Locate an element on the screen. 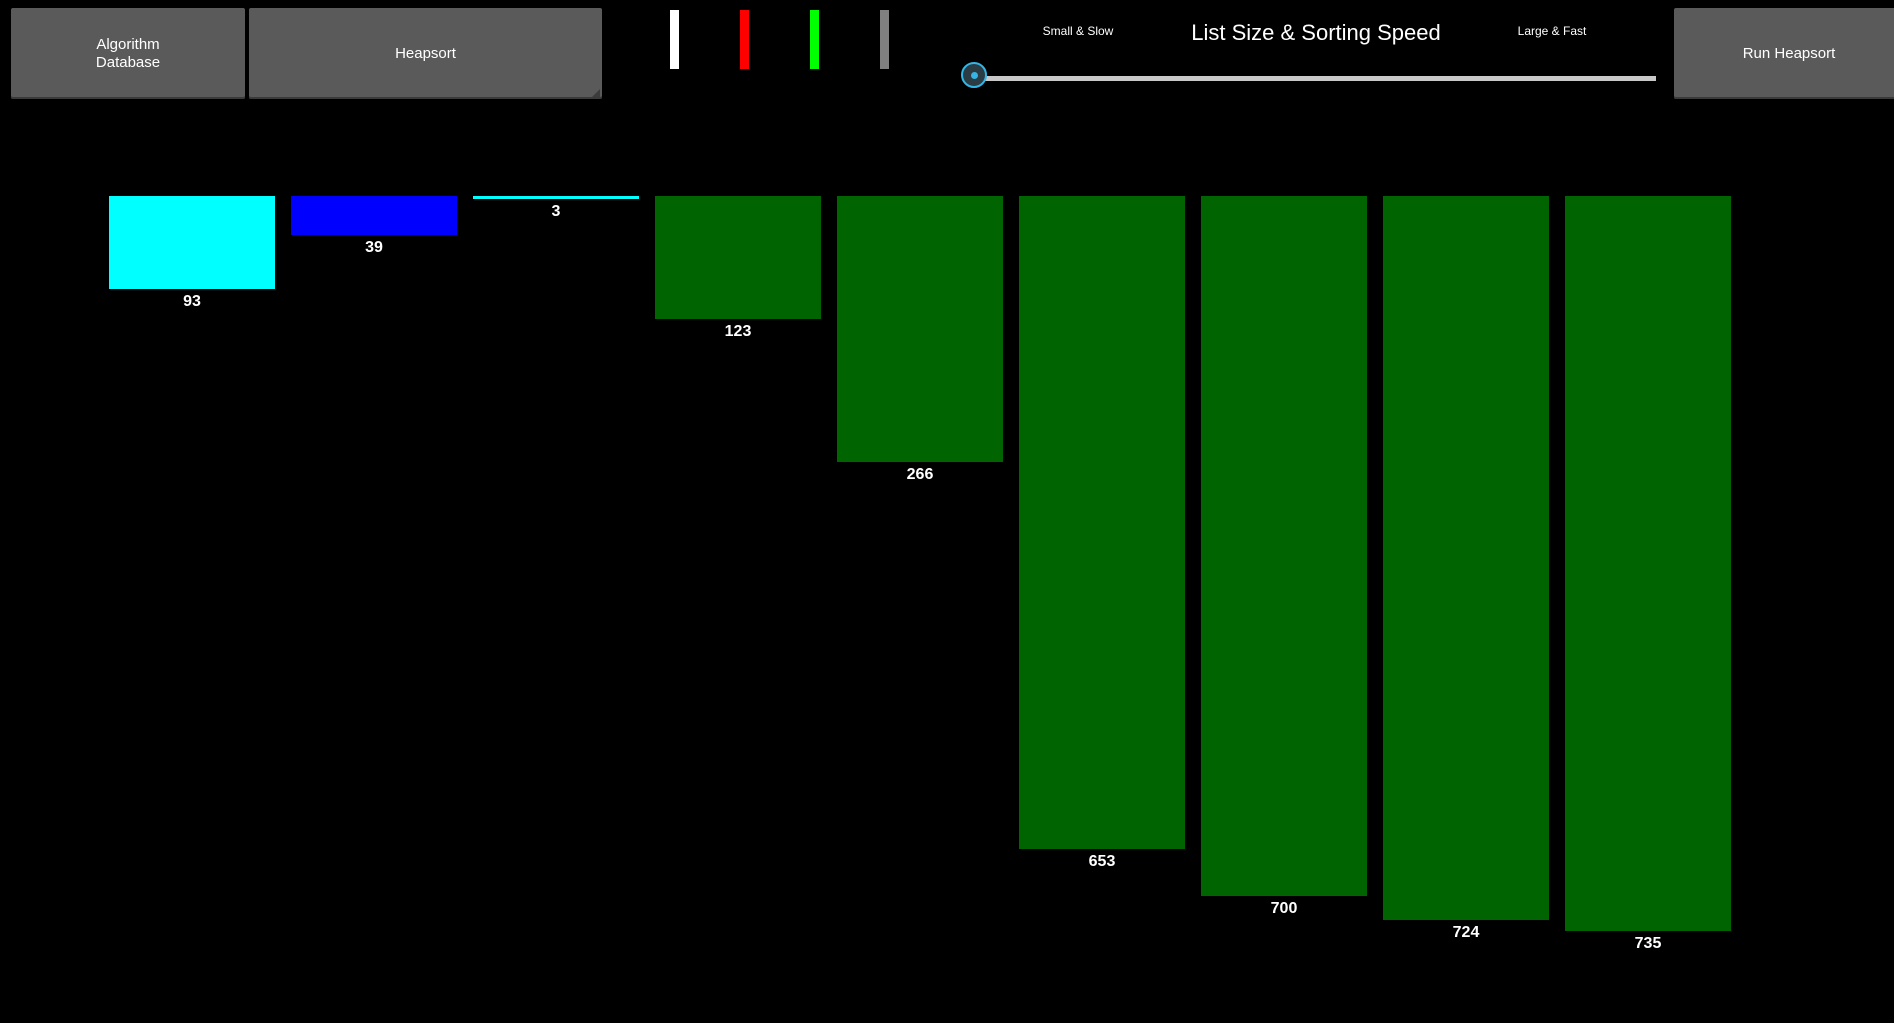 This screenshot has width=1894, height=1023. legend-green-swatch is located at coordinates (814, 39).